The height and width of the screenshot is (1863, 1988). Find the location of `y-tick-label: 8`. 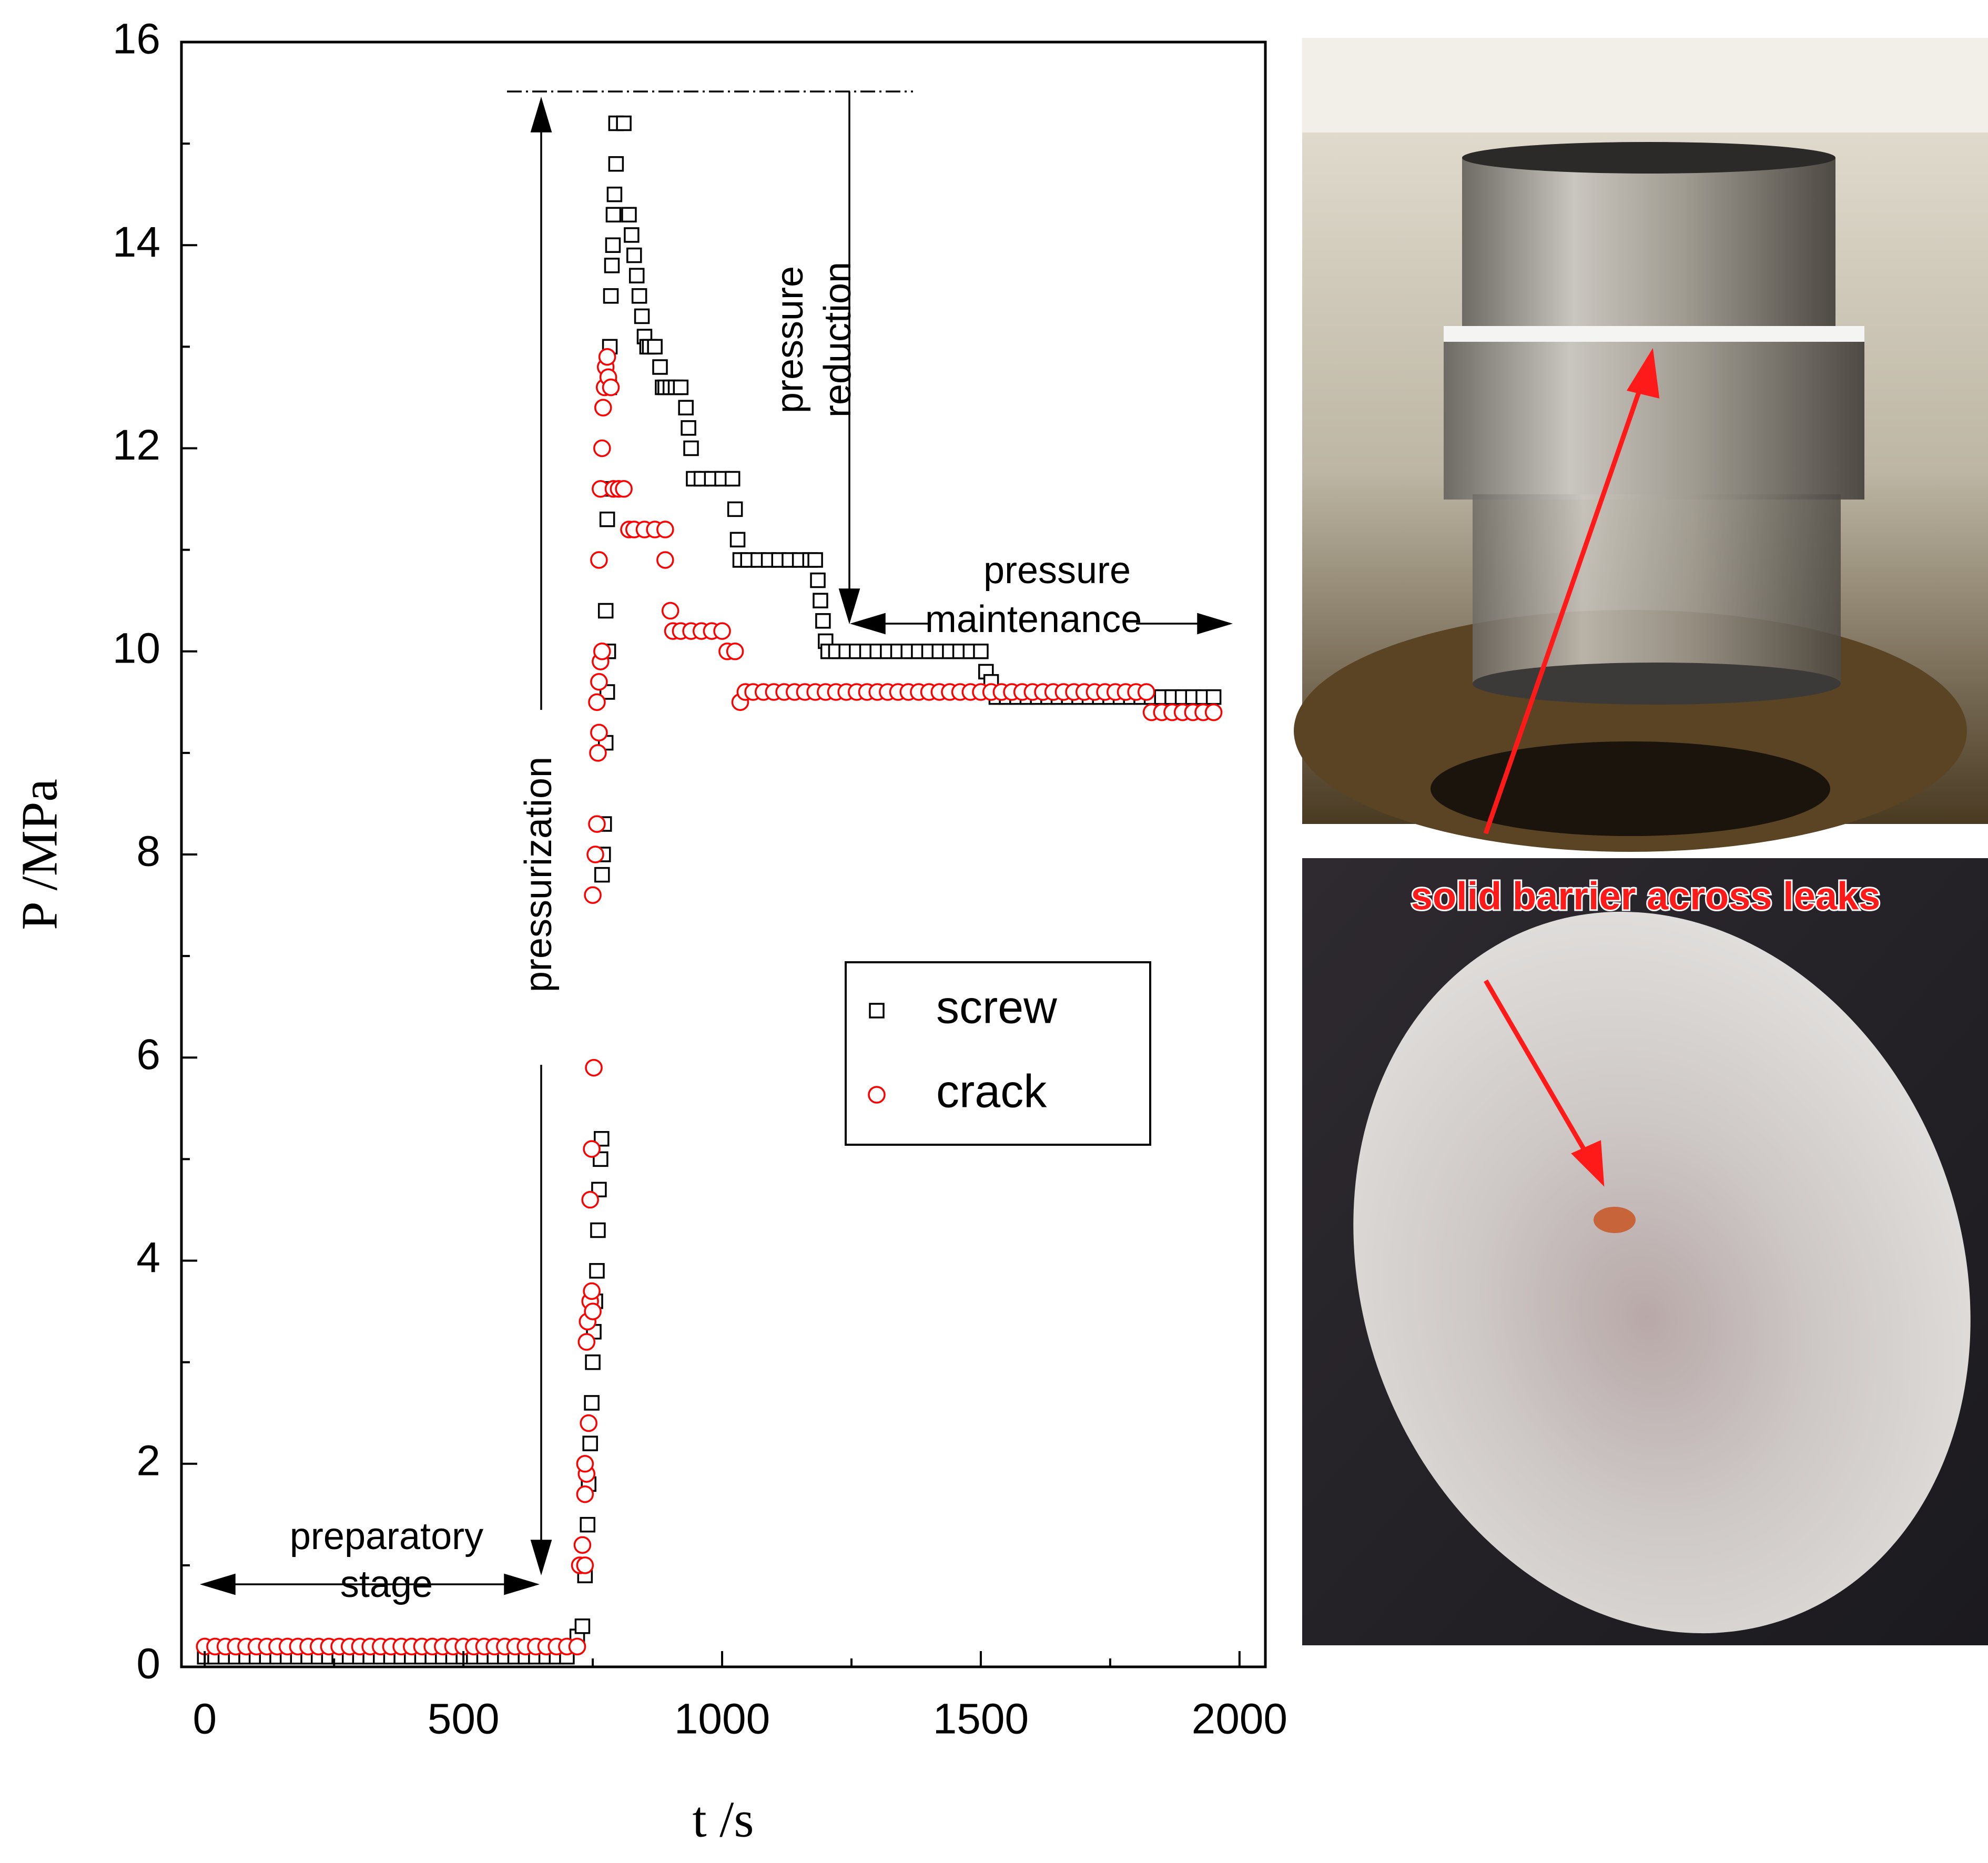

y-tick-label: 8 is located at coordinates (148, 851).